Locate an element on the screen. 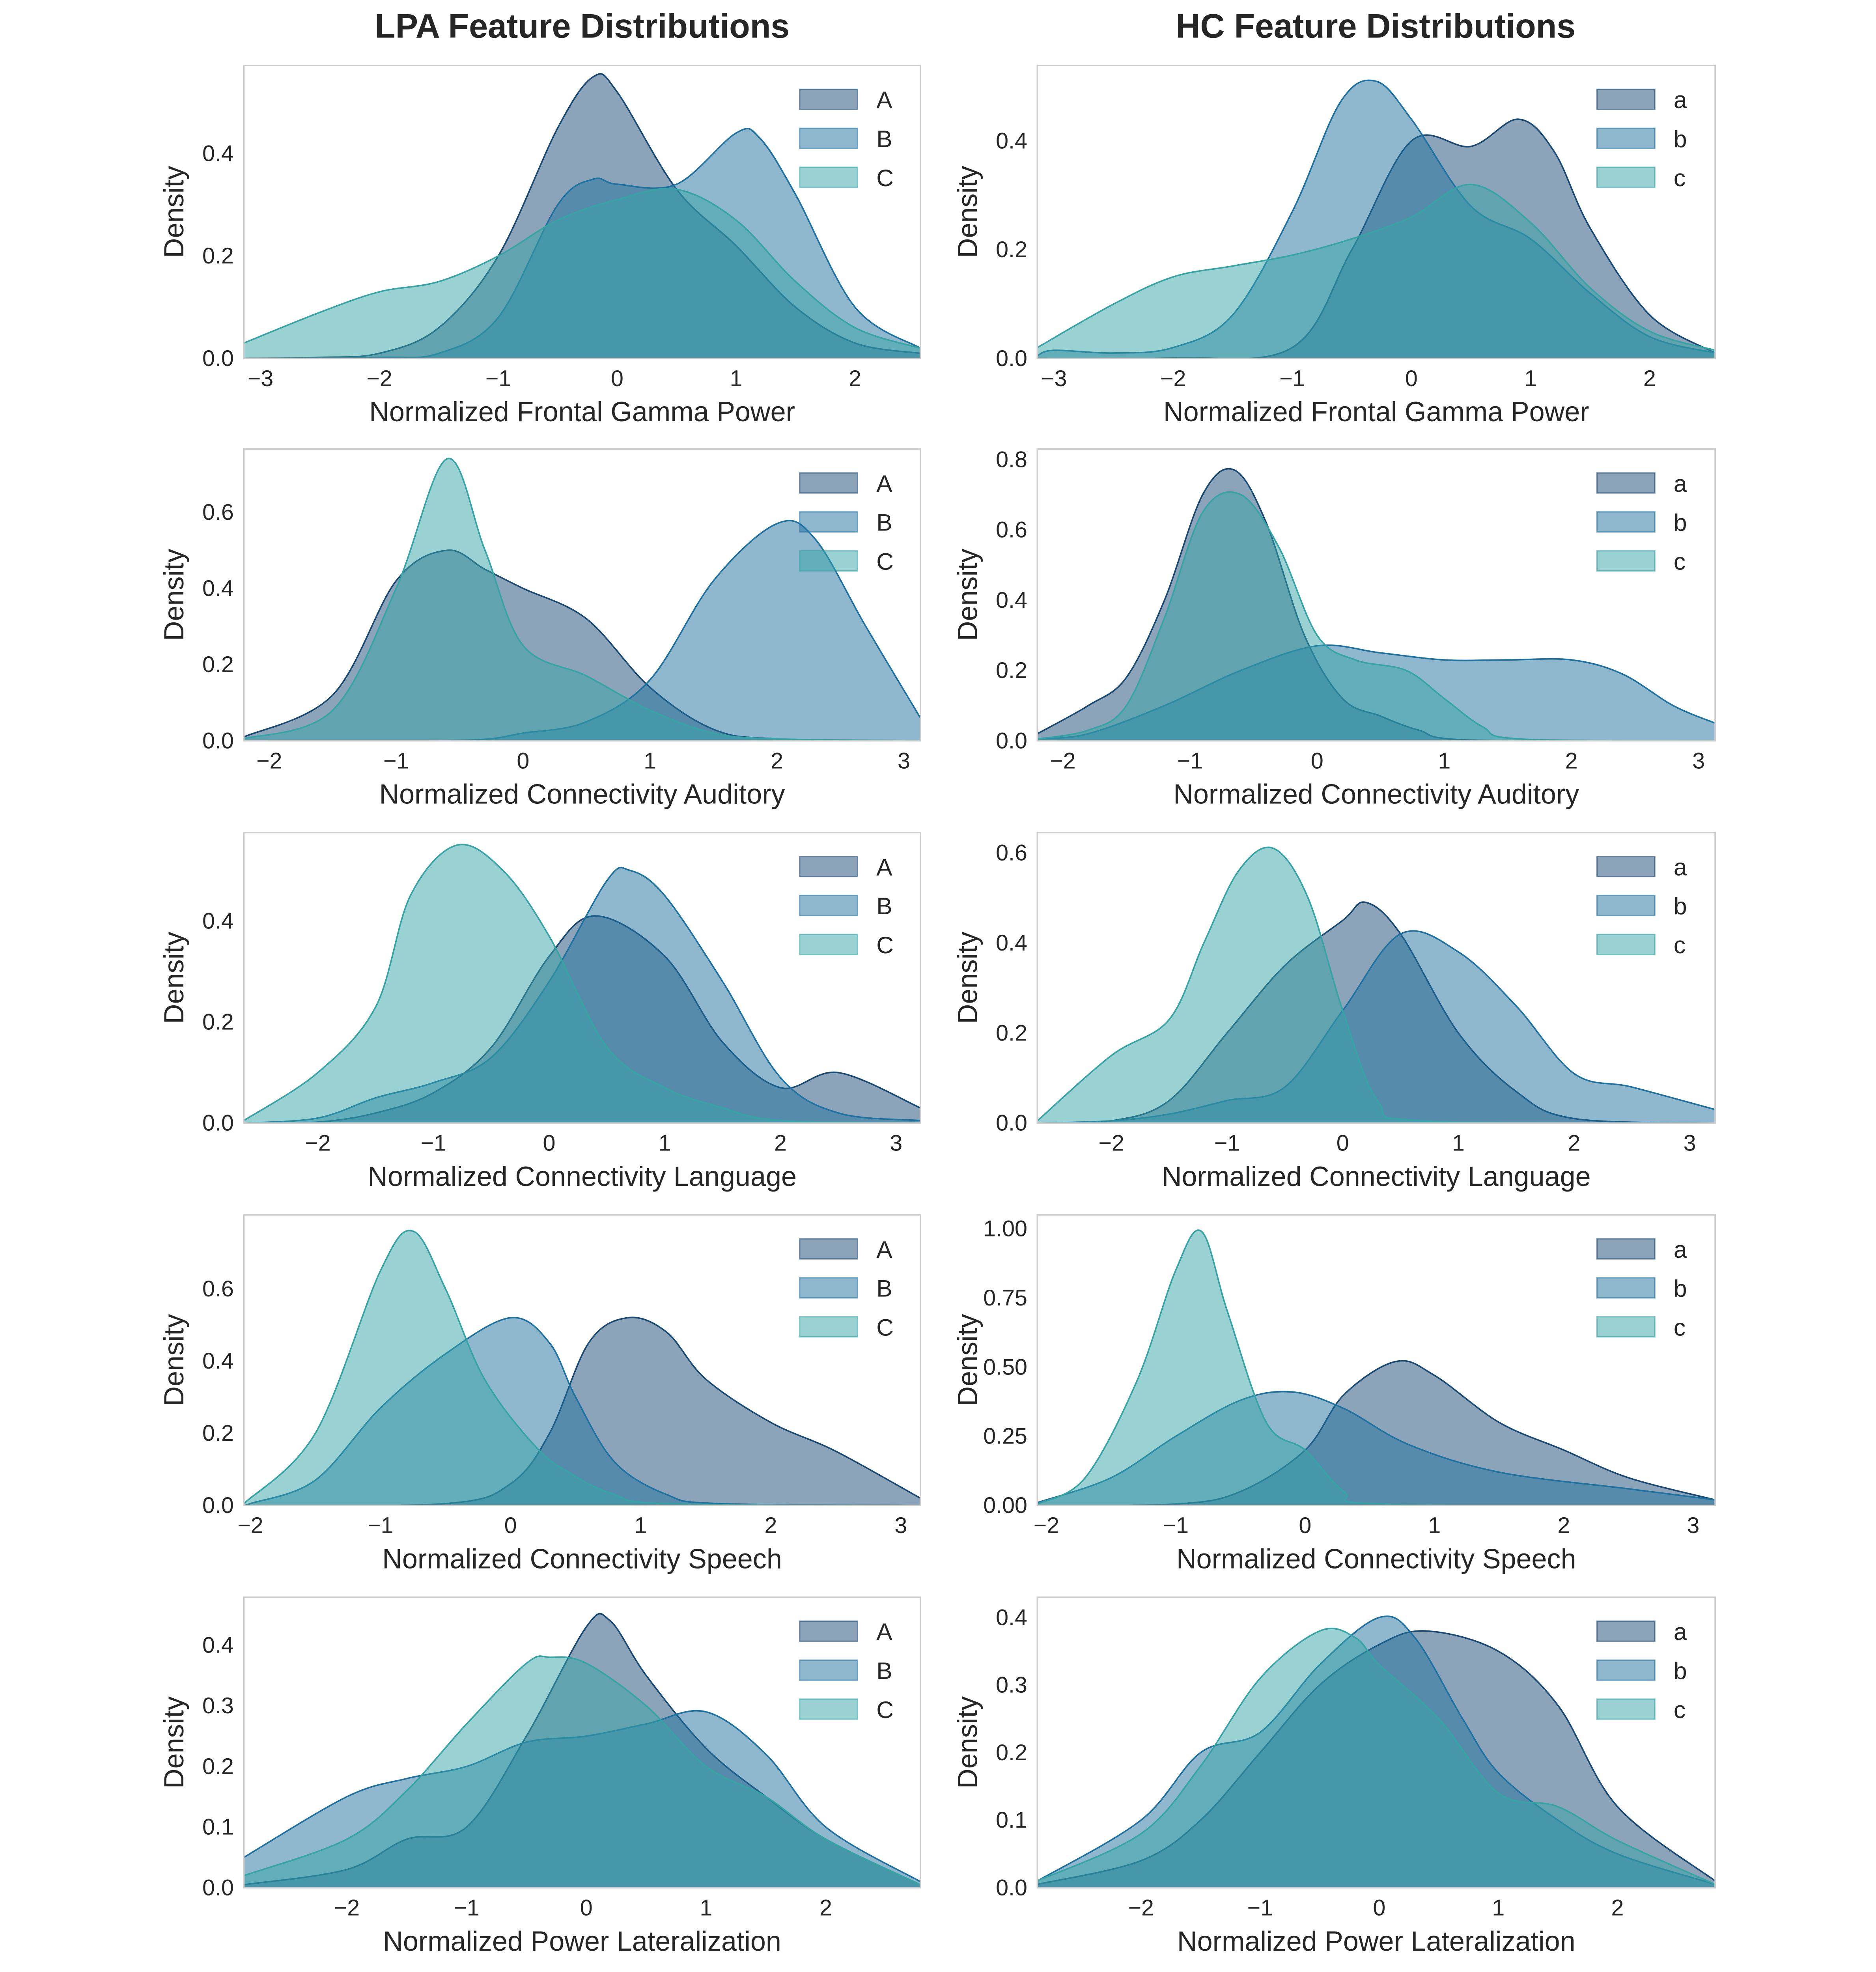 This screenshot has width=1876, height=1972. density-area-c is located at coordinates (1376, 985).